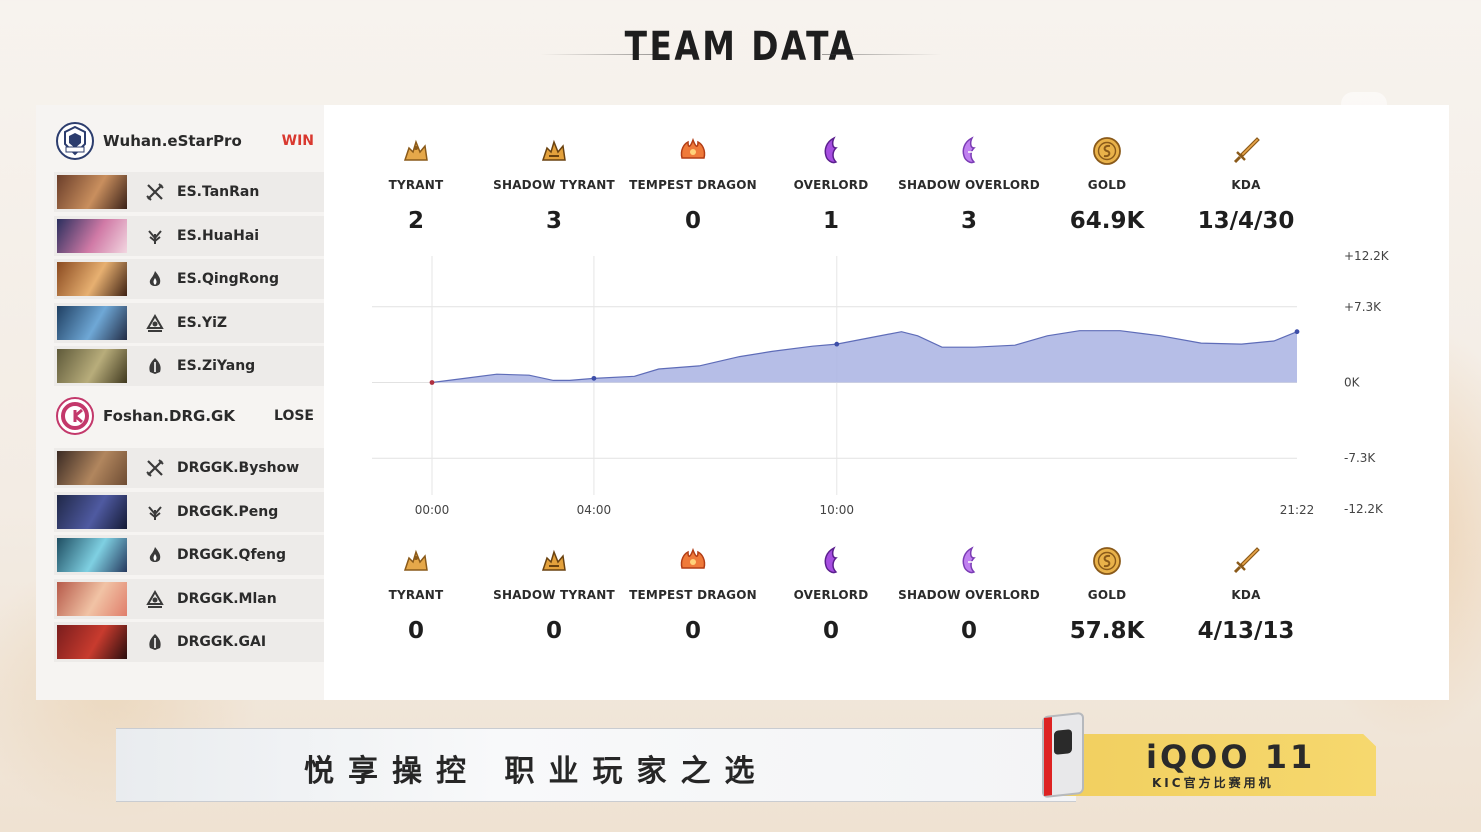 Image resolution: width=1481 pixels, height=832 pixels. Describe the element at coordinates (227, 598) in the screenshot. I see `player-name: DRGGK.Mlan` at that location.